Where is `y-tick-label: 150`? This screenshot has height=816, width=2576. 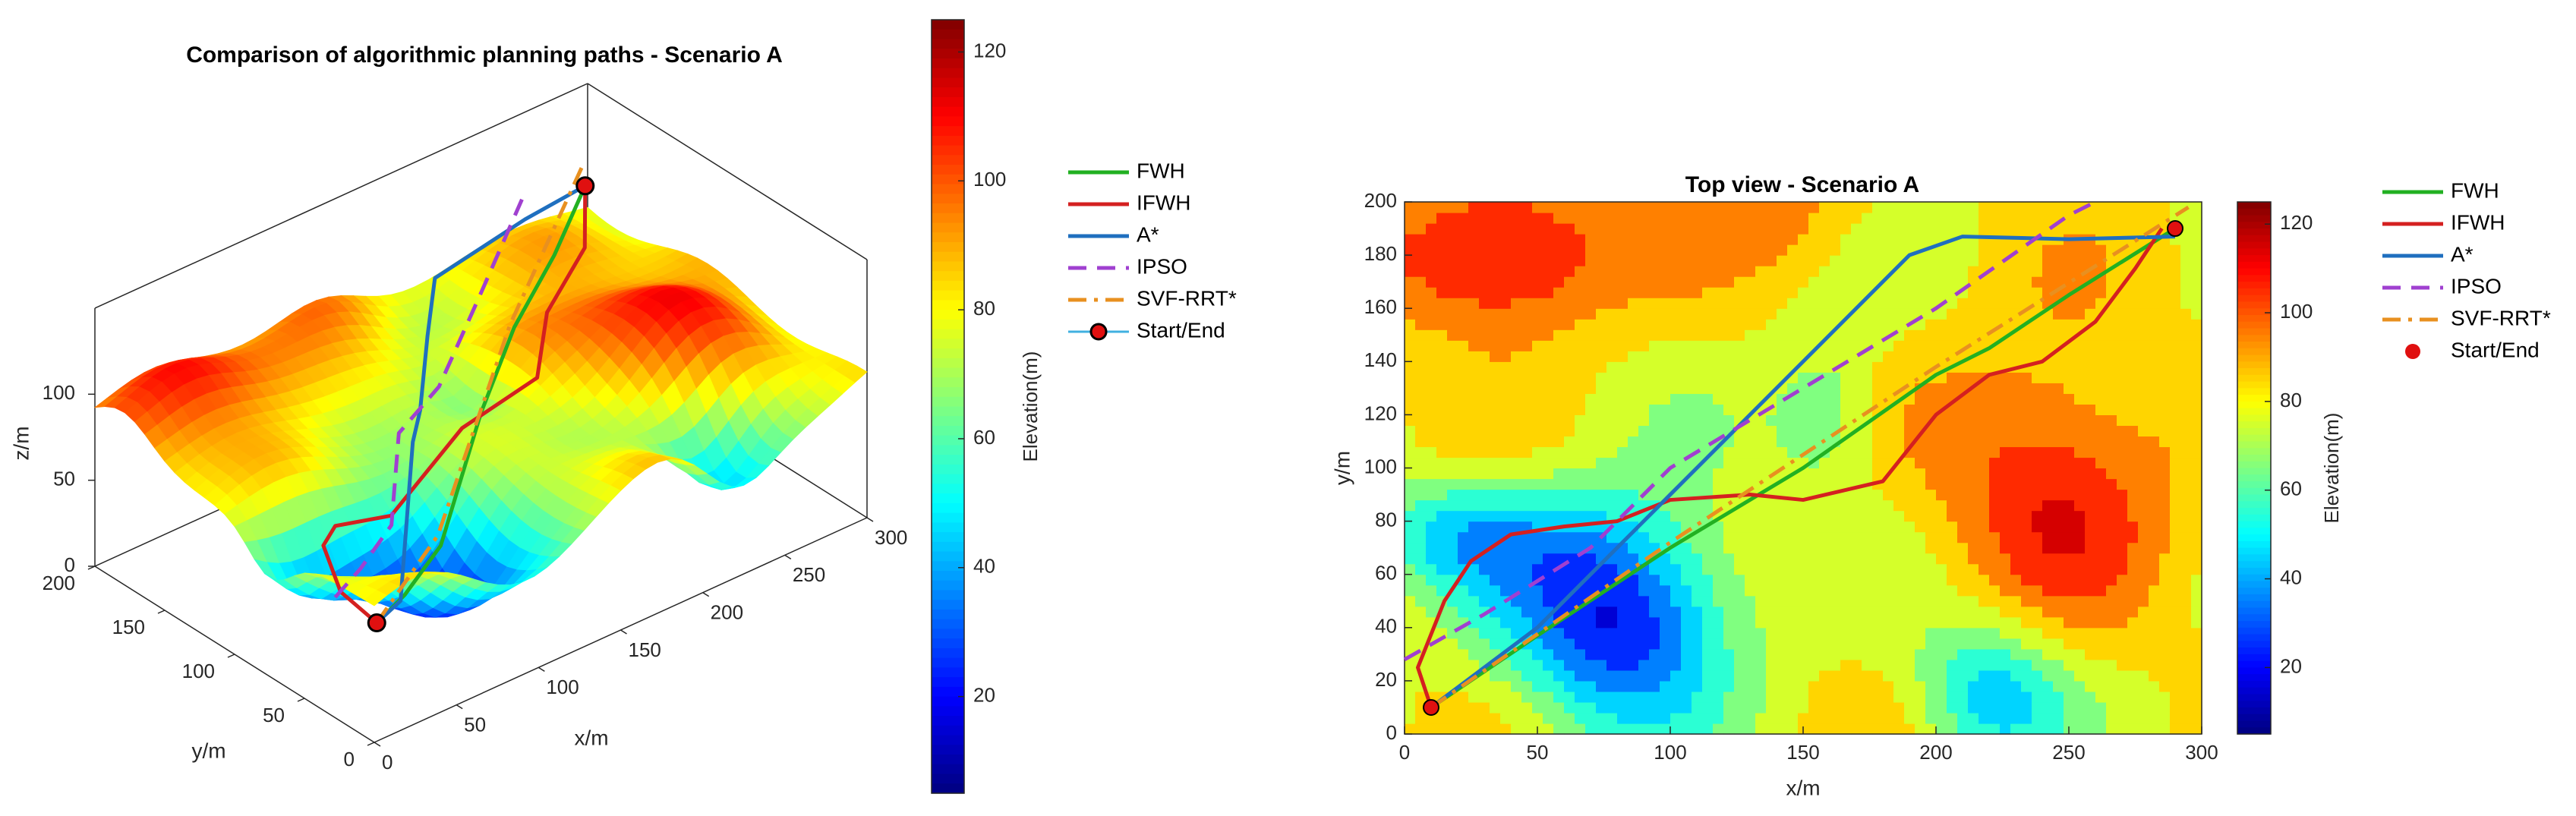
y-tick-label: 150 is located at coordinates (128, 627).